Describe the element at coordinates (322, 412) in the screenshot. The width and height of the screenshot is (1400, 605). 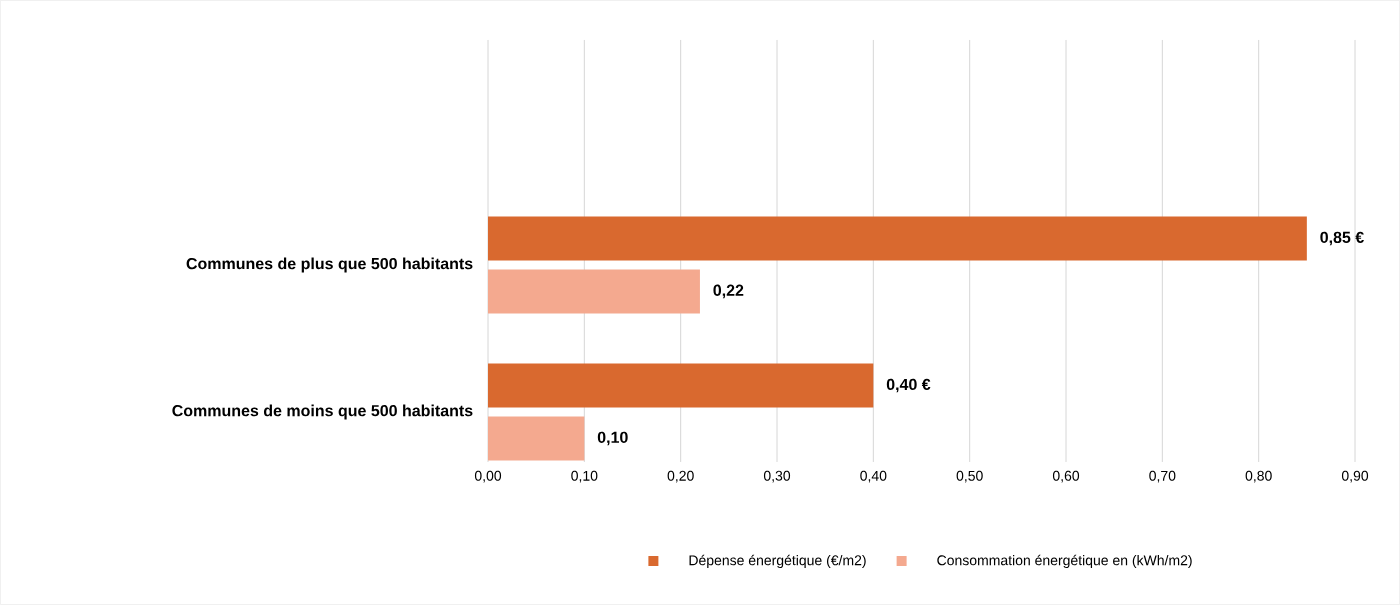
I see `y-tick-label: Communes de moins que 500 habitants` at that location.